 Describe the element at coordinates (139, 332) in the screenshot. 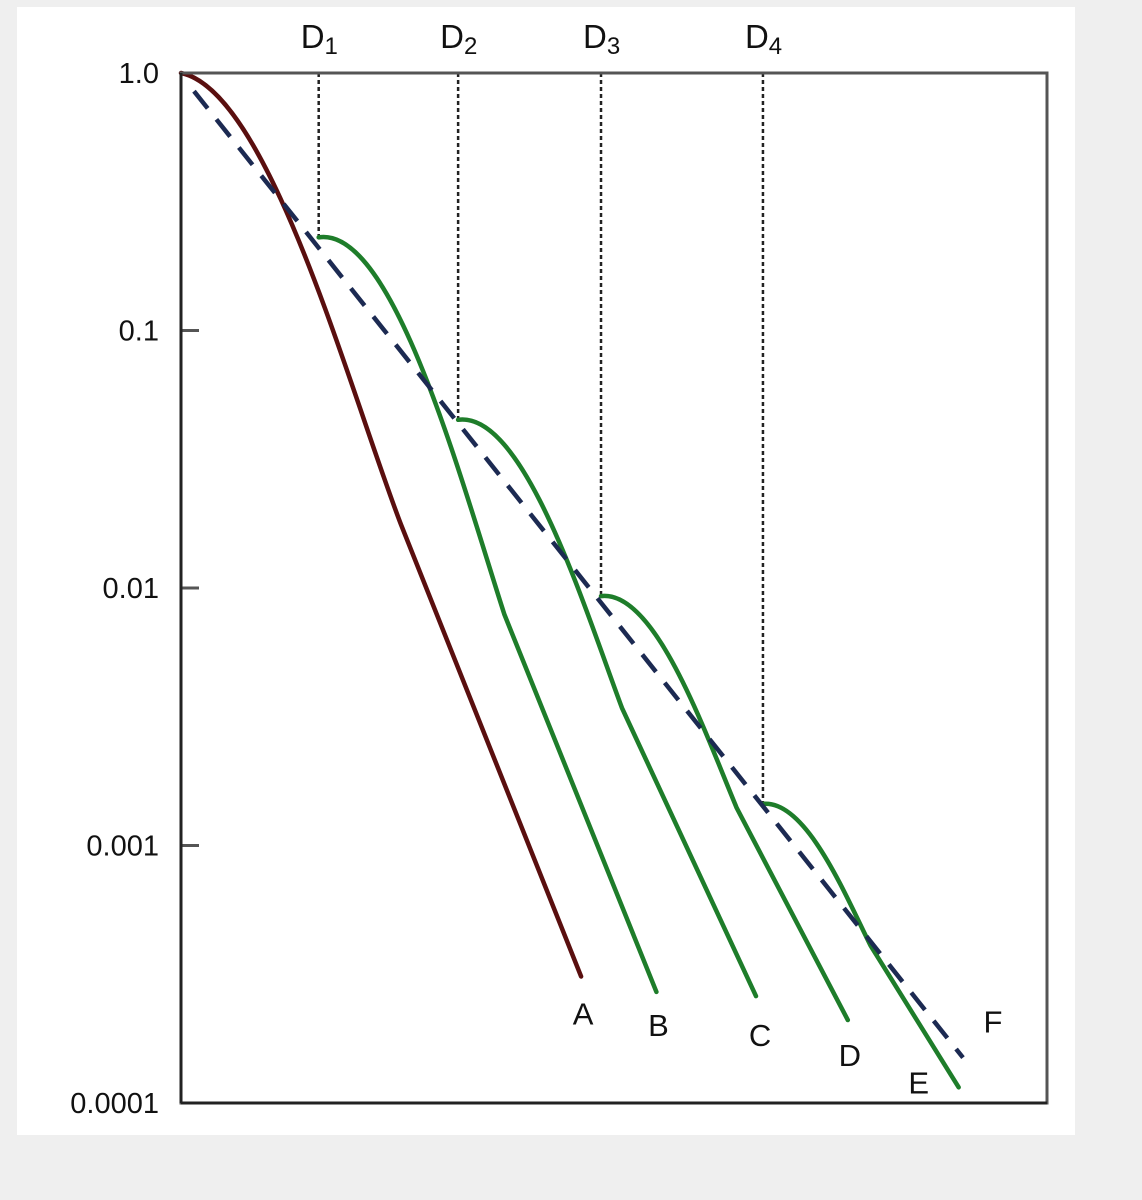

I see `y-tick-label: 0.1` at that location.